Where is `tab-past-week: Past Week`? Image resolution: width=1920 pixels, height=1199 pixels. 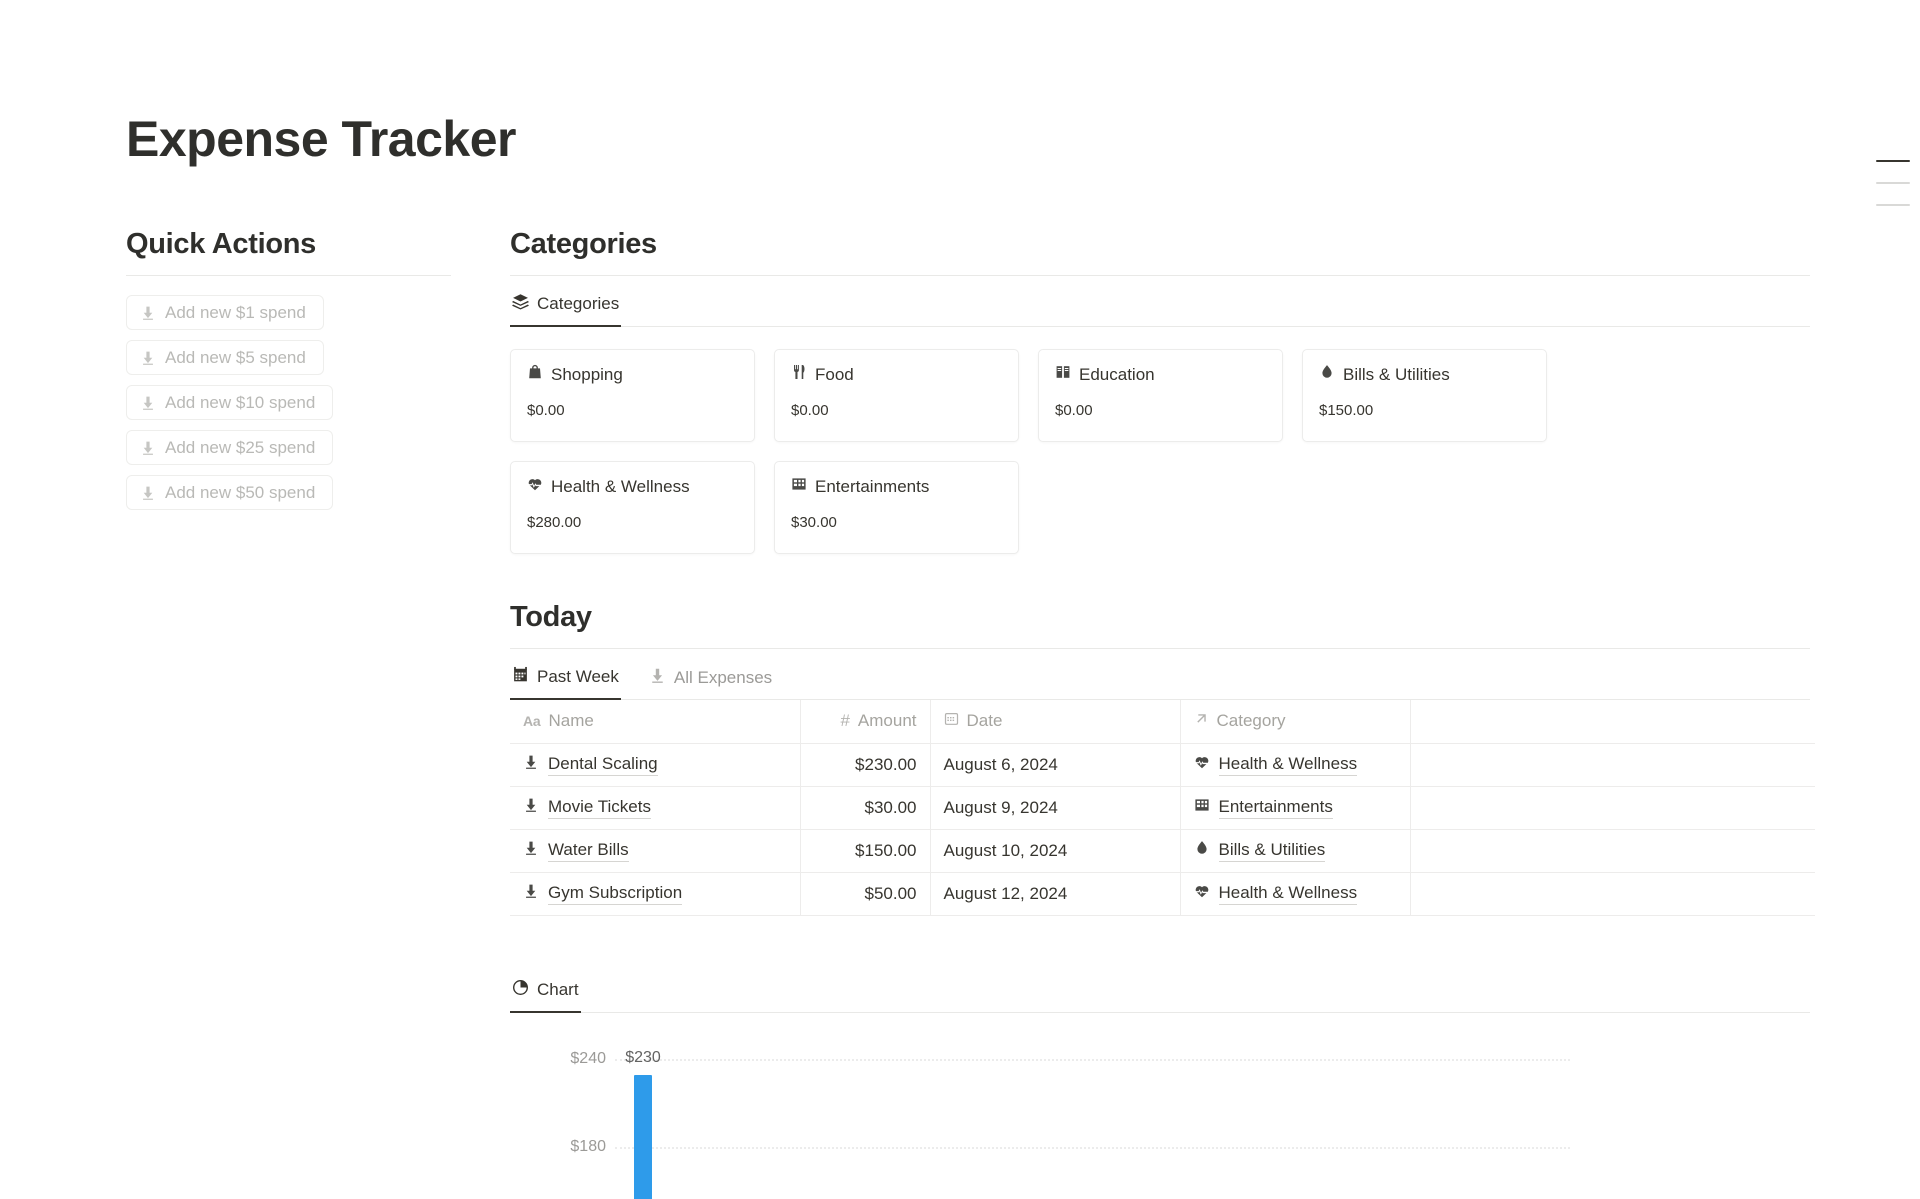 tab-past-week: Past Week is located at coordinates (565, 680).